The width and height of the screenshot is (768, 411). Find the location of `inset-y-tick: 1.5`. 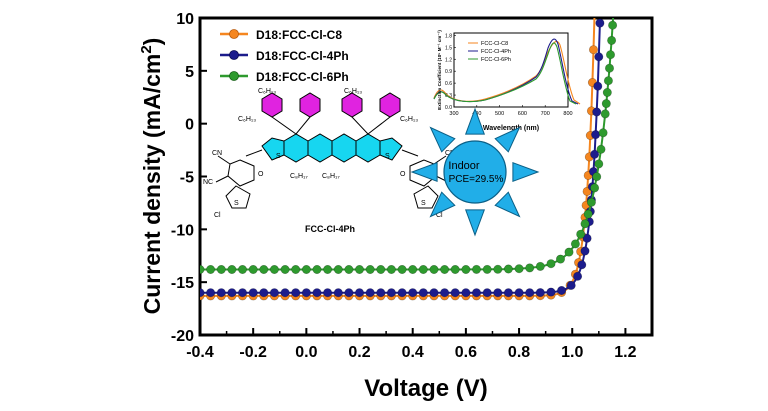

inset-y-tick: 1.5 is located at coordinates (448, 48).